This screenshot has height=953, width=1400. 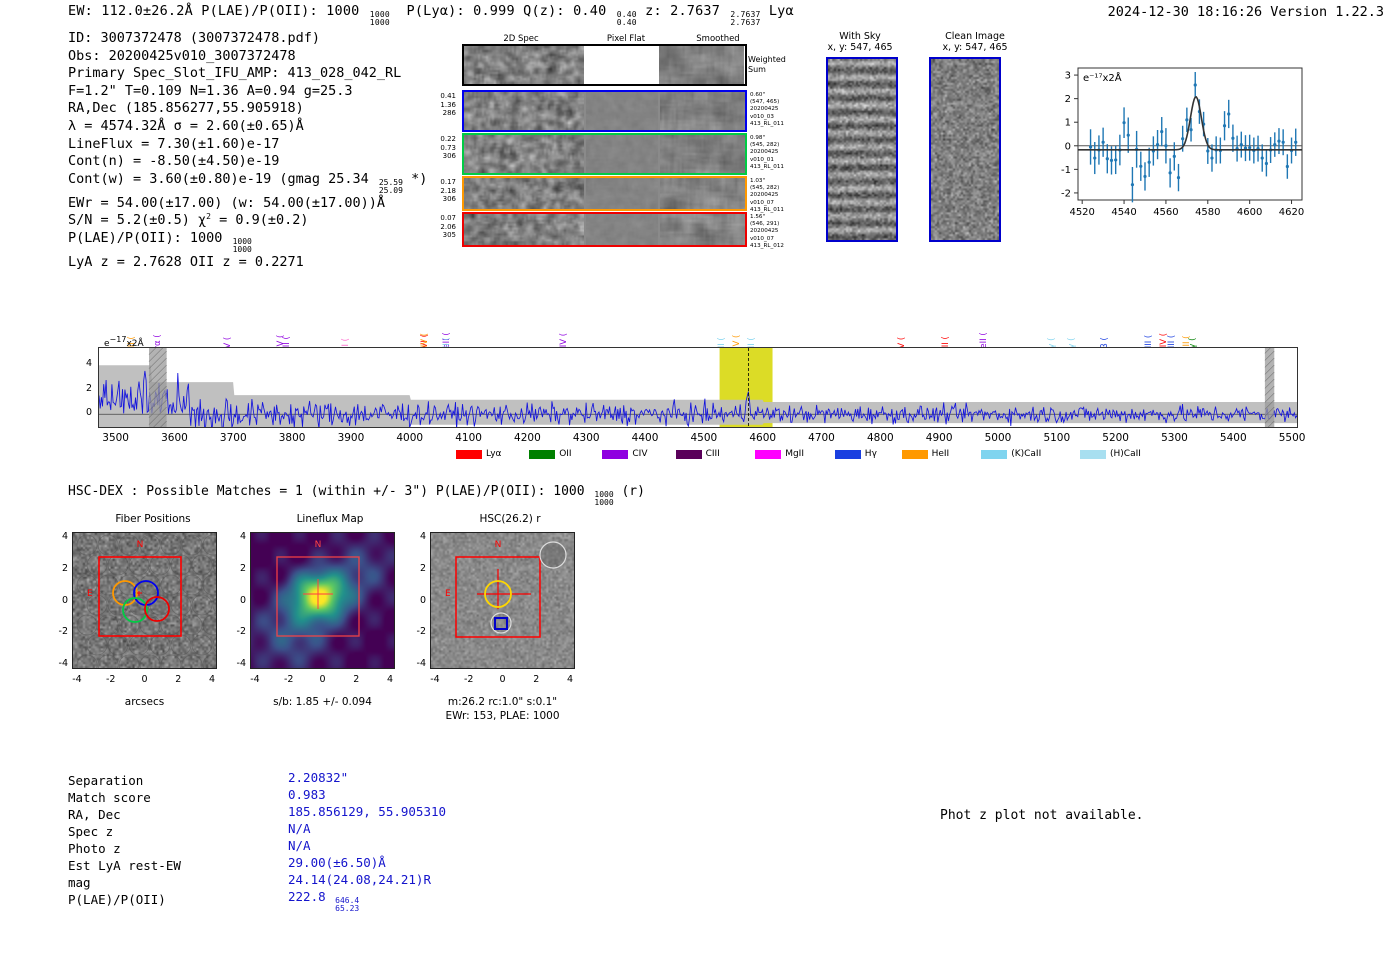 I want to click on panel-caption-2dspec: 2D Spec, so click(x=521, y=39).